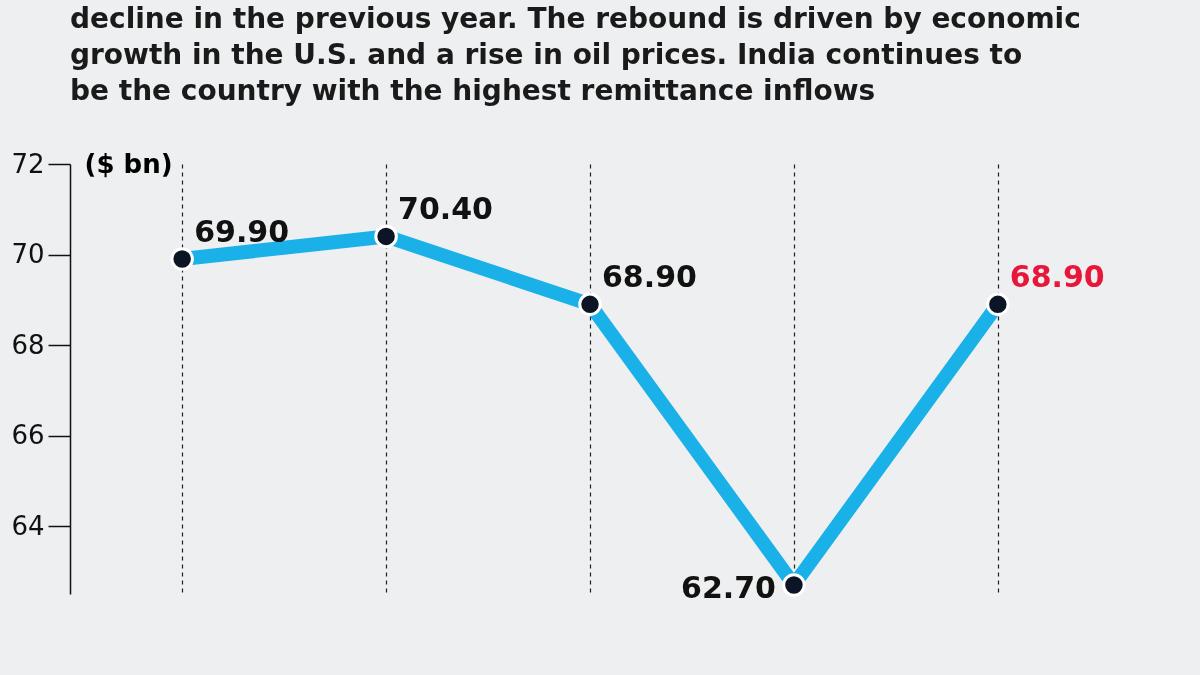 Image resolution: width=1200 pixels, height=675 pixels. What do you see at coordinates (445, 209) in the screenshot?
I see `text: 70.40` at bounding box center [445, 209].